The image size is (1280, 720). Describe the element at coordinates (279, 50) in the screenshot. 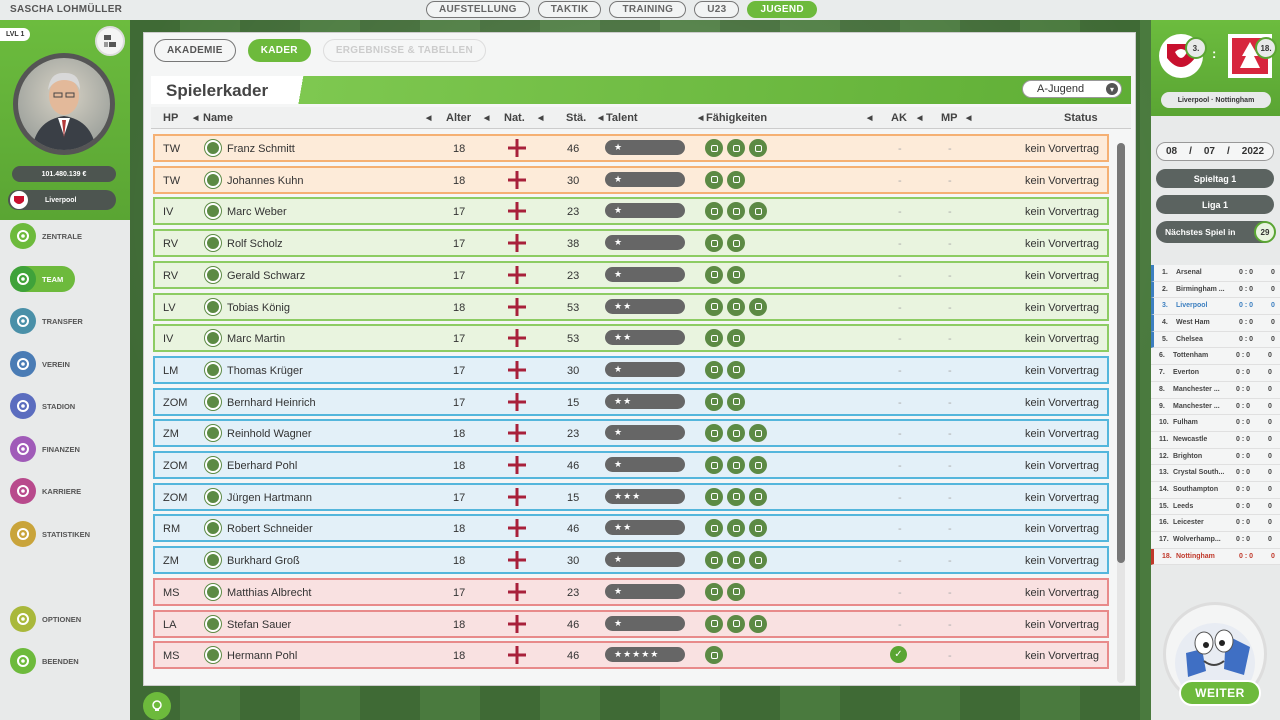

I see `subtab-1: KADER` at that location.